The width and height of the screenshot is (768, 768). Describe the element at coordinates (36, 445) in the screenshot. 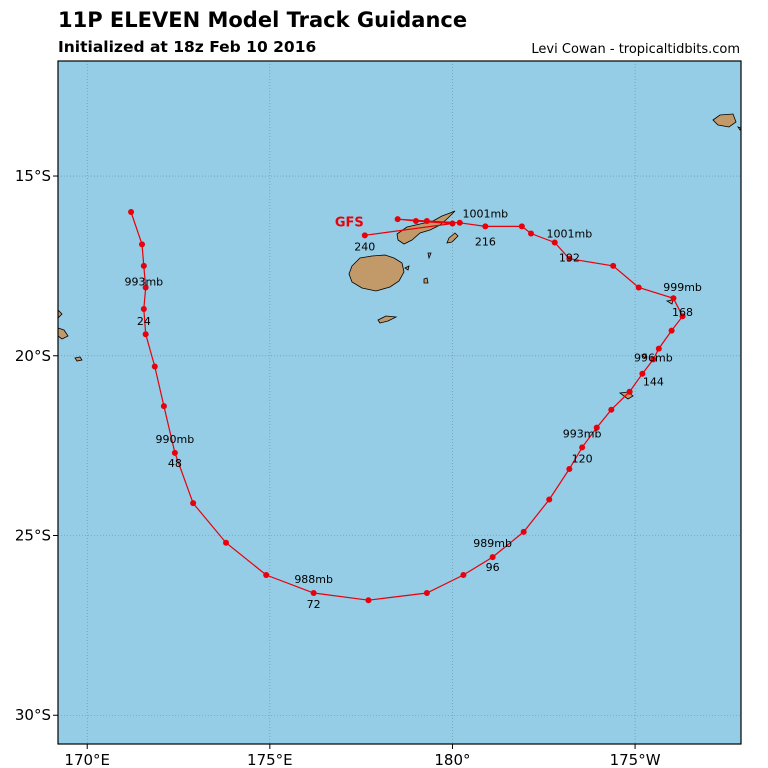

I see `latitude-axis: 15°S 20°S 25°S 30°S` at that location.